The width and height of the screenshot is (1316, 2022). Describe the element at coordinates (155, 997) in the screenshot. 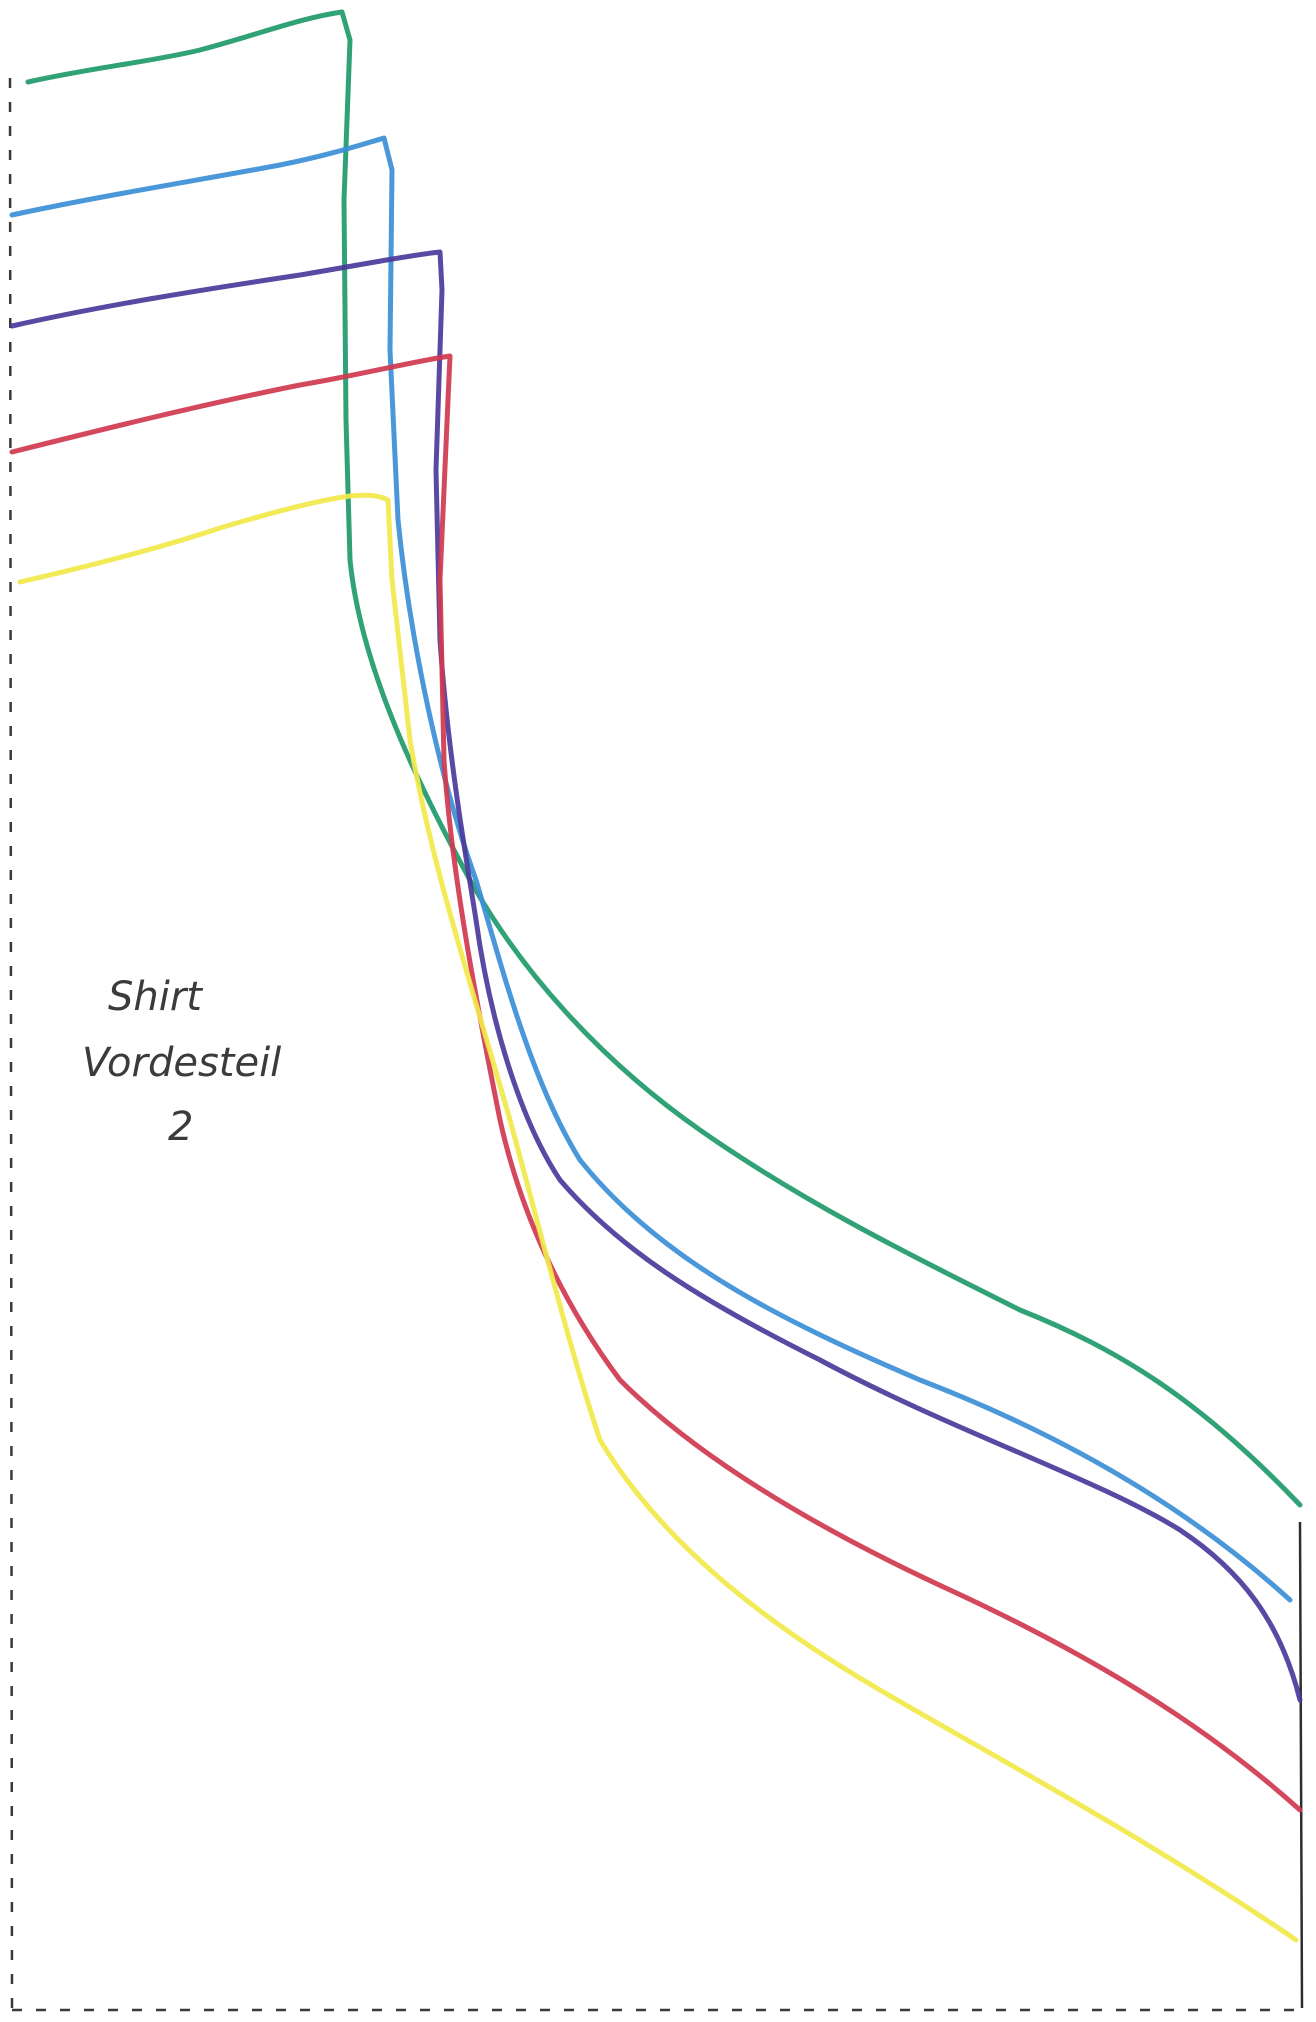

I see `pattern-label-title: Shirt` at that location.